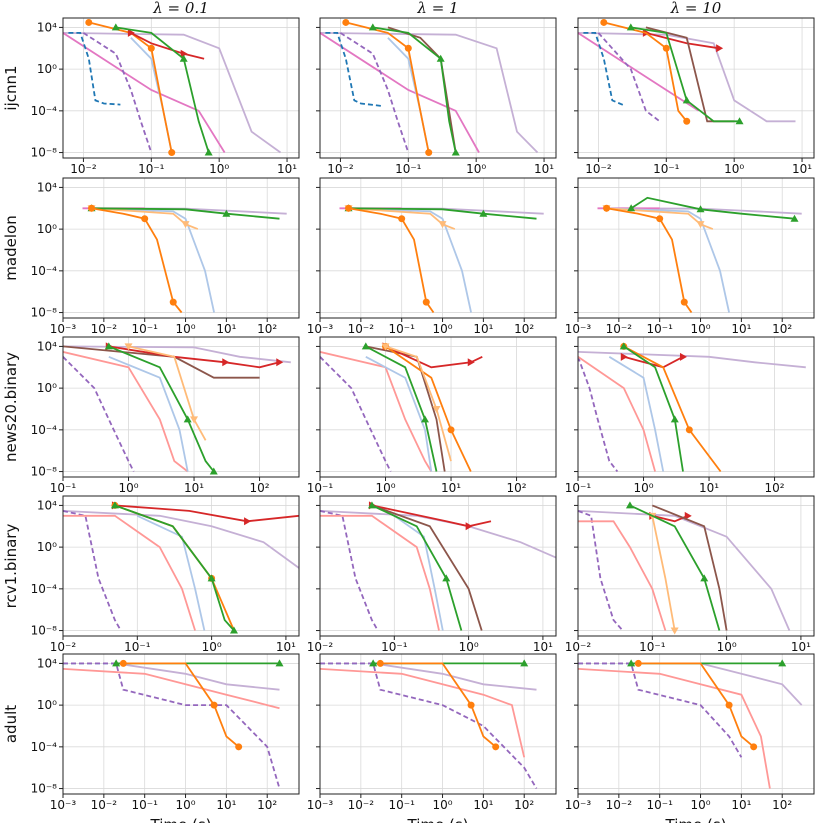 Image resolution: width=822 pixels, height=827 pixels. Describe the element at coordinates (151, 415) in the screenshot. I see `panel: 10⁻¹ 10⁰ 10¹ 10² 10⁴ 10⁰ 10⁻⁴ 10⁻⁸ news20.binary` at that location.